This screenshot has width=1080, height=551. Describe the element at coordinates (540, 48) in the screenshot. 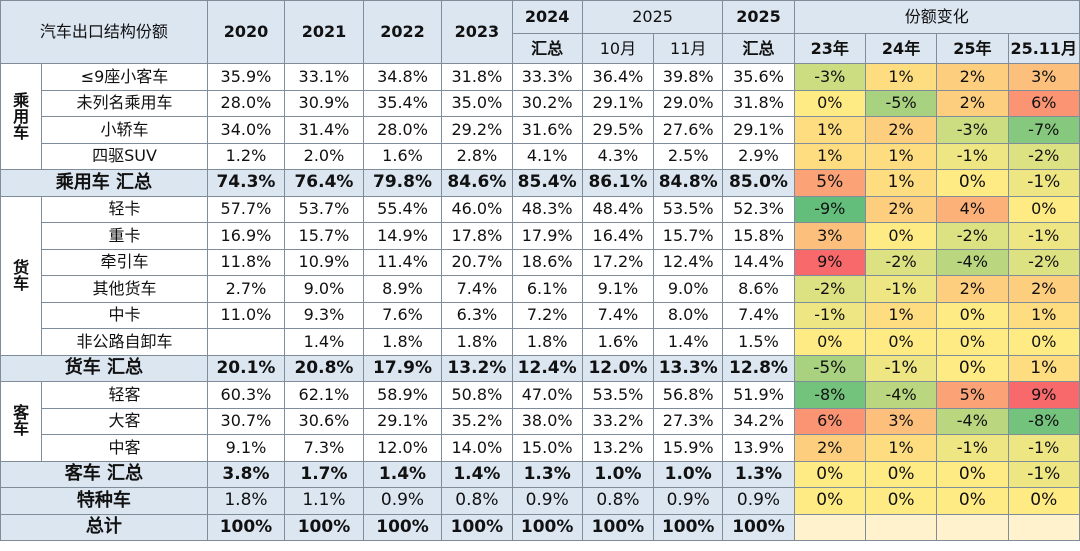

I see `header-row-bottom: 汇总 10月 11月 汇总 23年 24年 25年 25.11月` at that location.